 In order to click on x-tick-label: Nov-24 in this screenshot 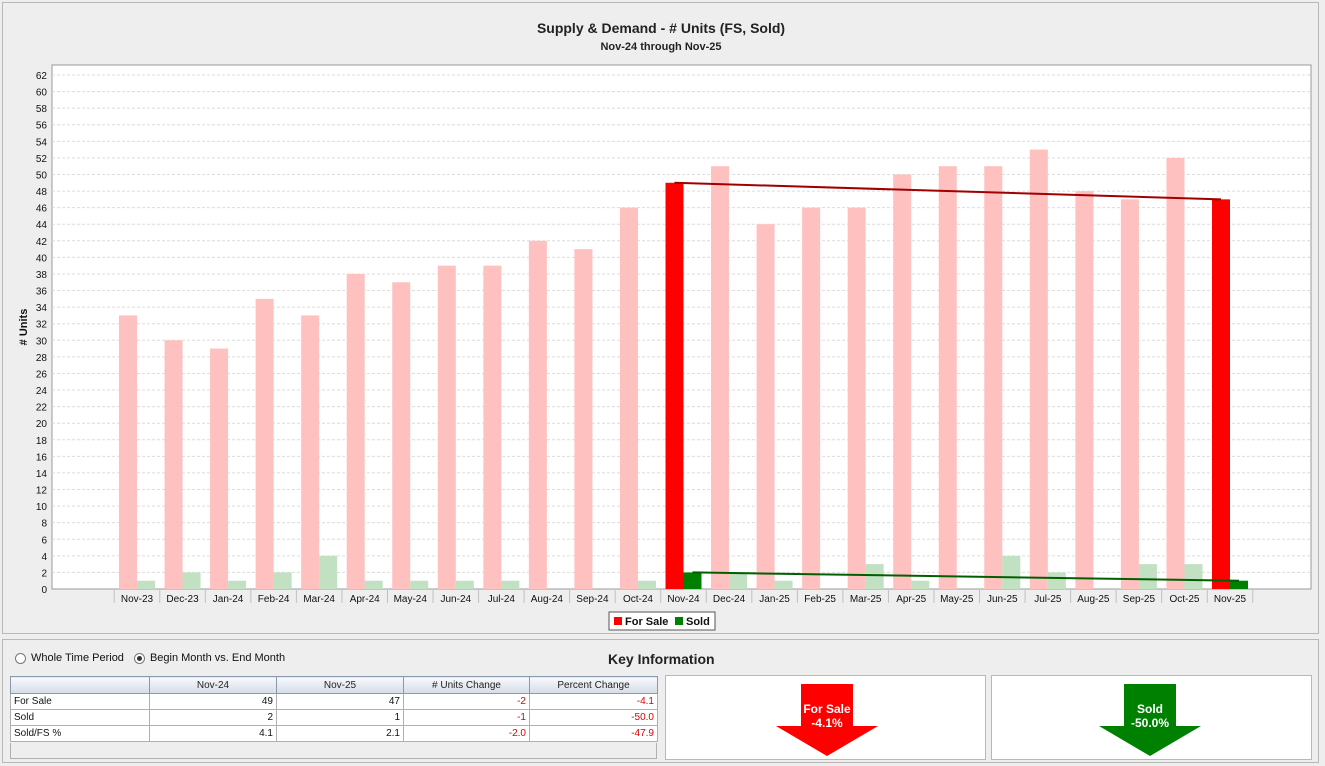, I will do `click(683, 599)`.